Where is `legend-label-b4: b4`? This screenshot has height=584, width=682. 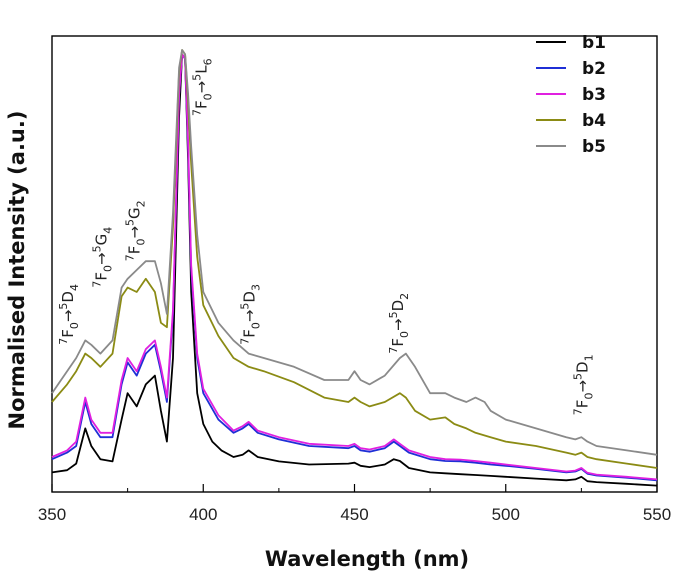 legend-label-b4: b4 is located at coordinates (594, 121).